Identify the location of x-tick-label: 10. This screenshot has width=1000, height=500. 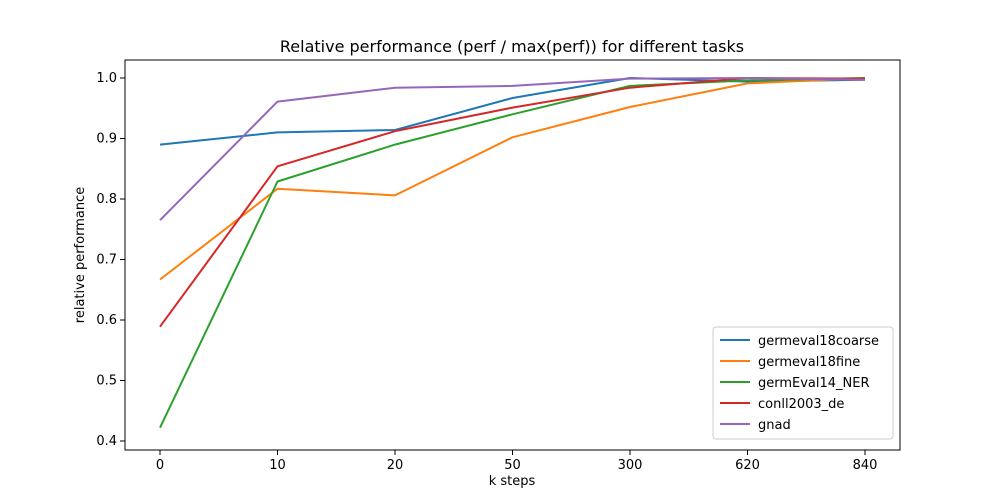
(277, 465).